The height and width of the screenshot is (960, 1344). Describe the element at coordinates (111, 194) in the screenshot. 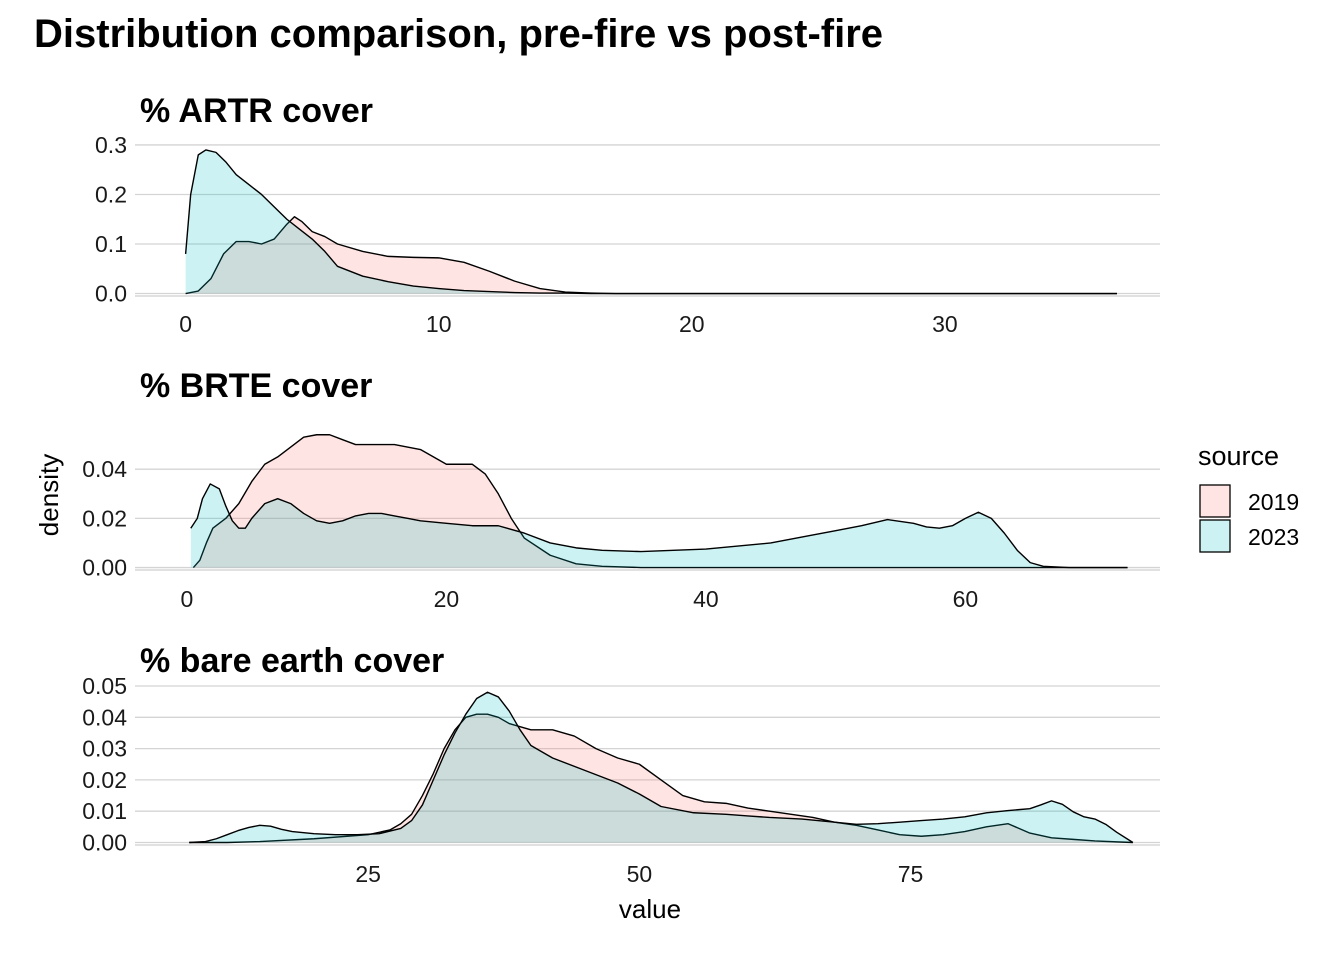

I see `y-tick-label: 0.2` at that location.